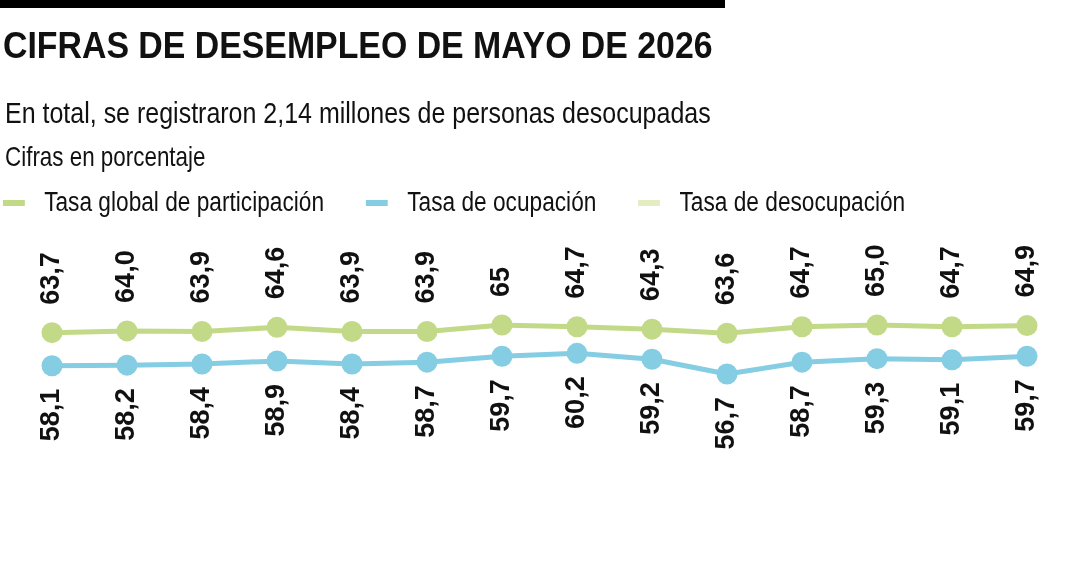  Describe the element at coordinates (792, 202) in the screenshot. I see `legend-label: Tasa de desocupación` at that location.